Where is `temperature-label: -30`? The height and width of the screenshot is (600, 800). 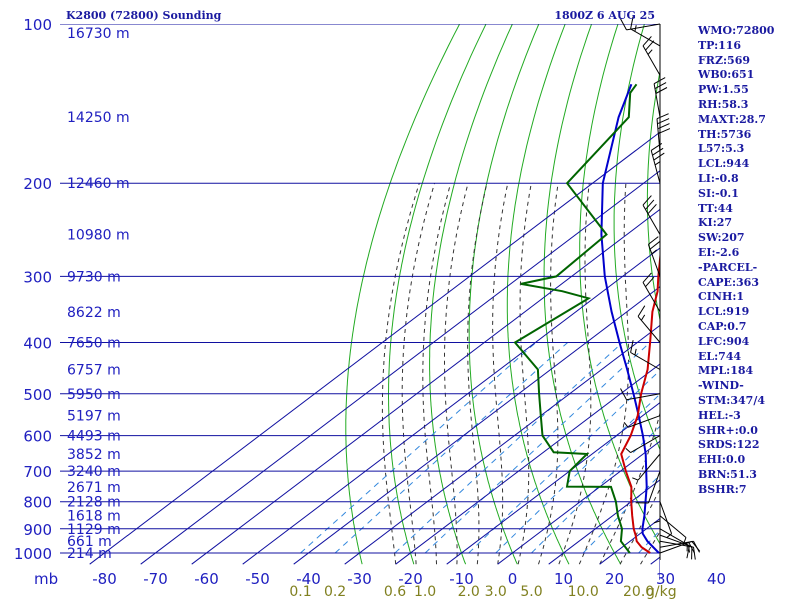 temperature-label: -30 is located at coordinates (359, 579).